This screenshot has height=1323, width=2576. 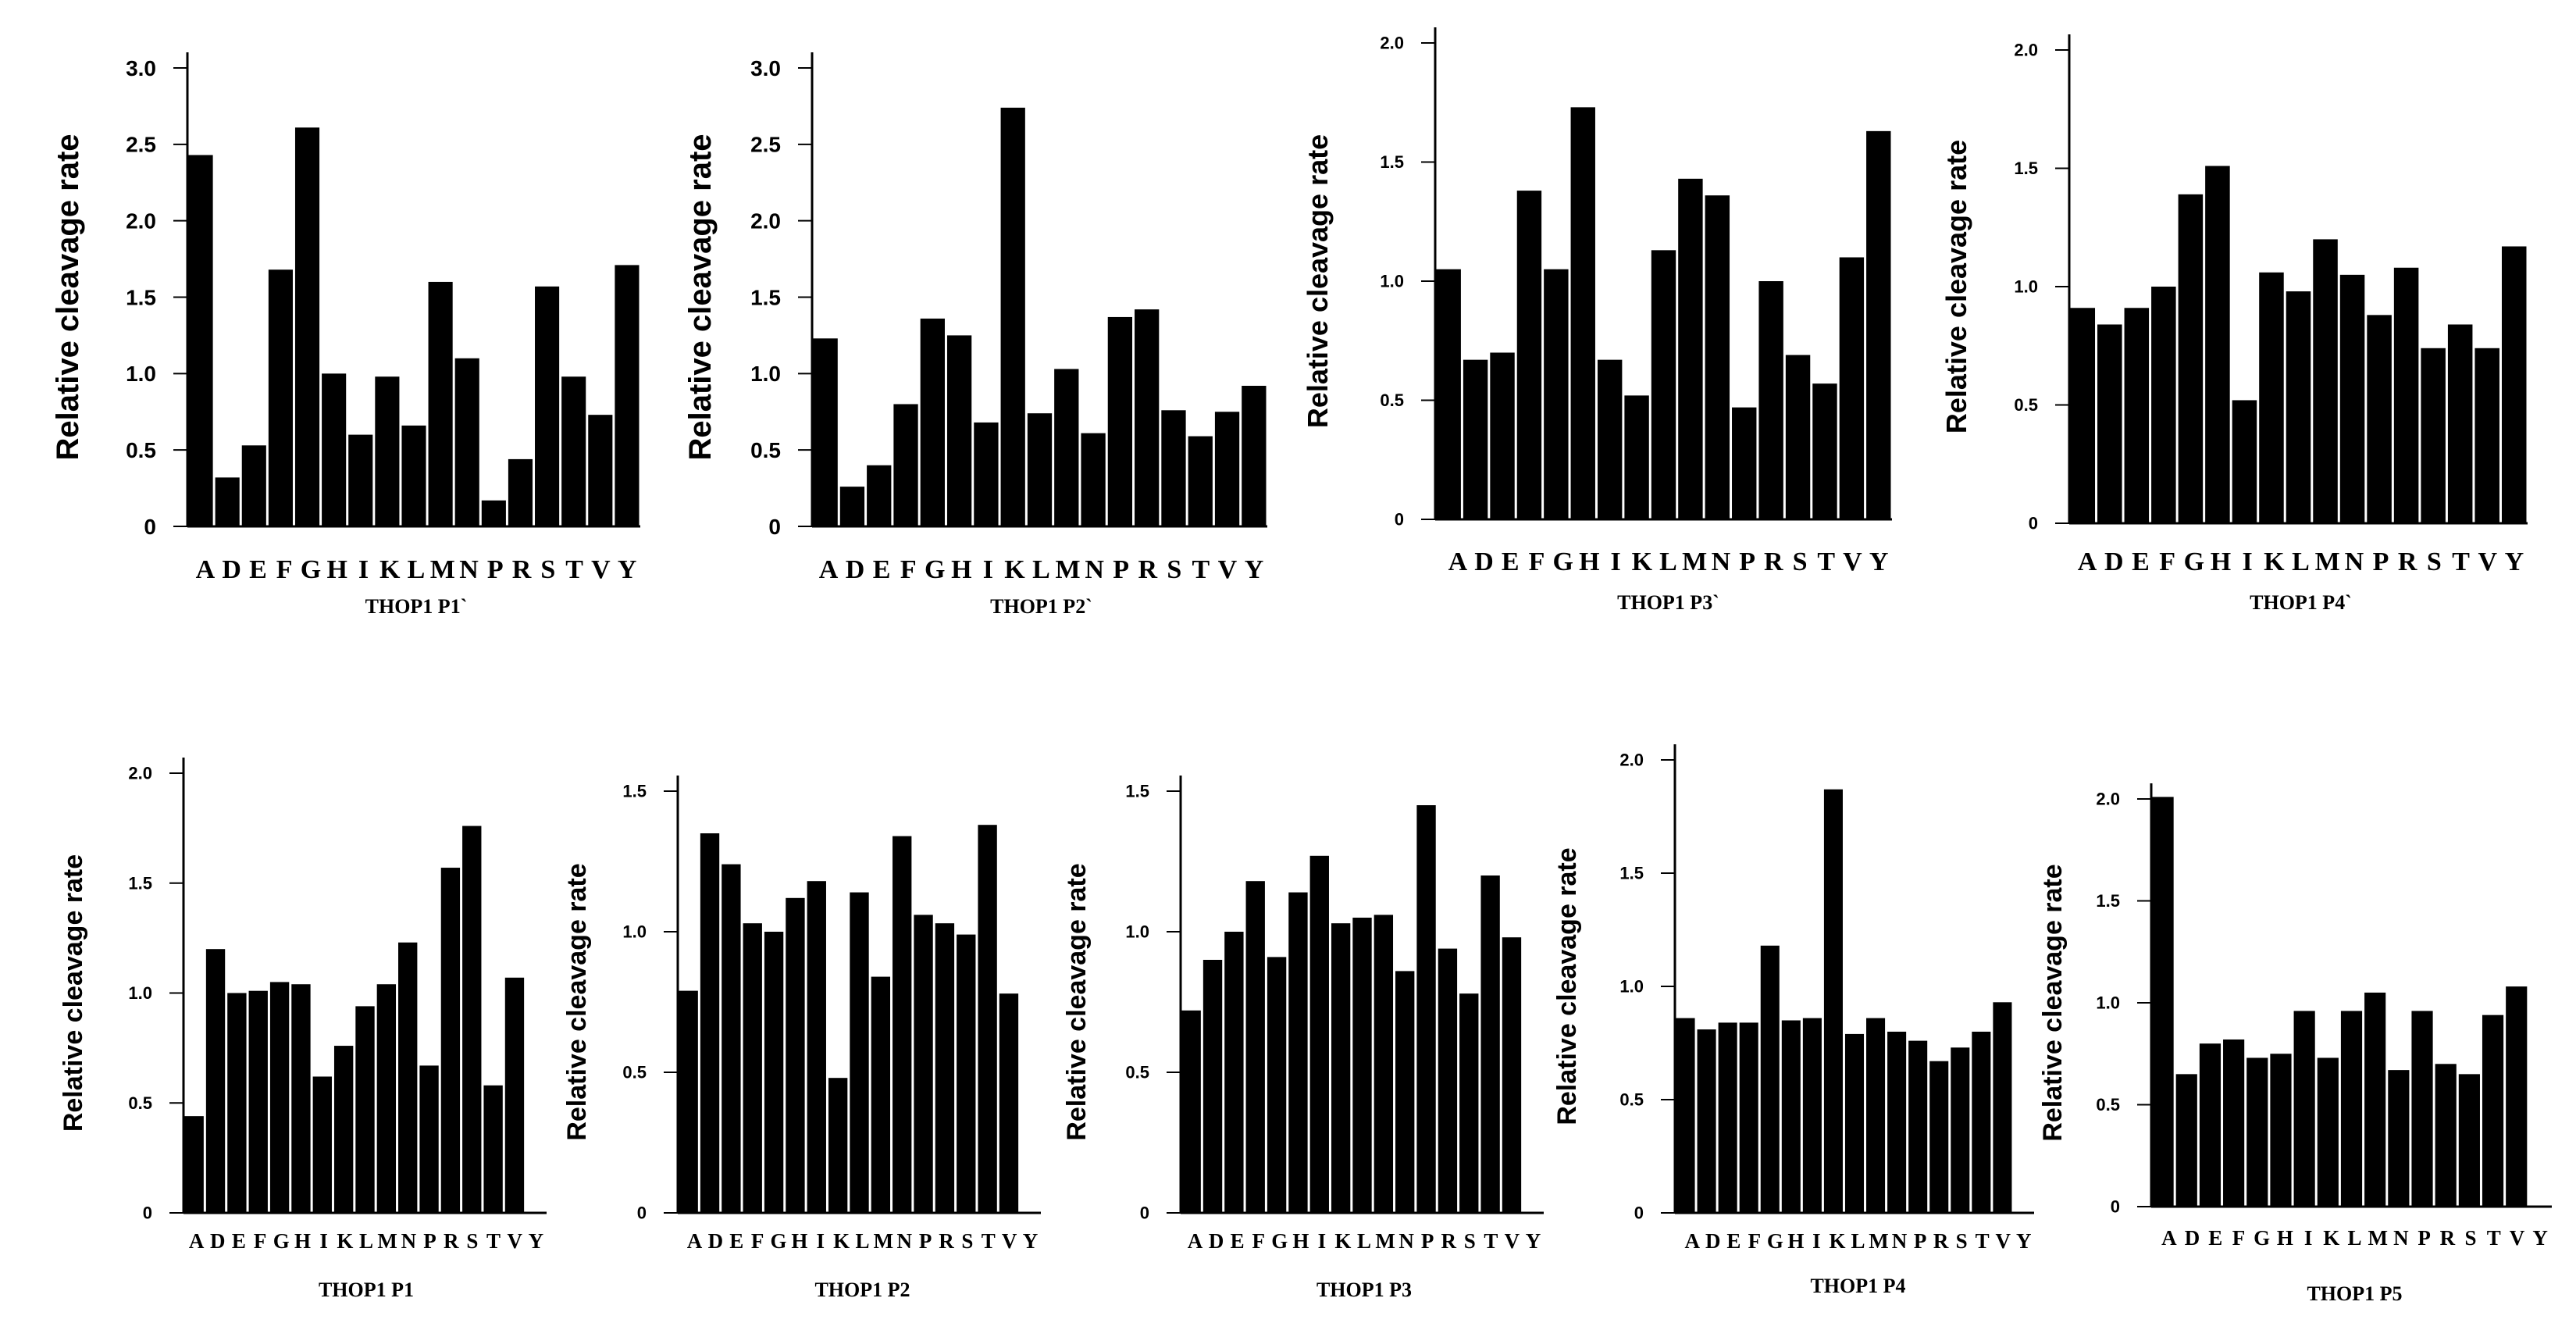 What do you see at coordinates (1427, 1241) in the screenshot?
I see `x-tick-label-P: P` at bounding box center [1427, 1241].